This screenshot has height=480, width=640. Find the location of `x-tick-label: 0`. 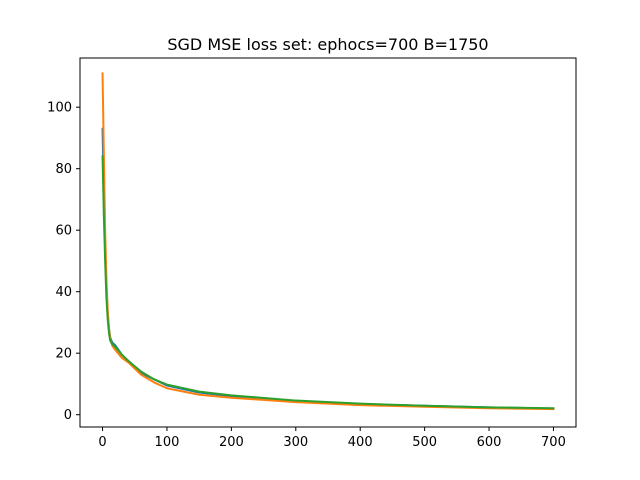

x-tick-label: 0 is located at coordinates (102, 442).